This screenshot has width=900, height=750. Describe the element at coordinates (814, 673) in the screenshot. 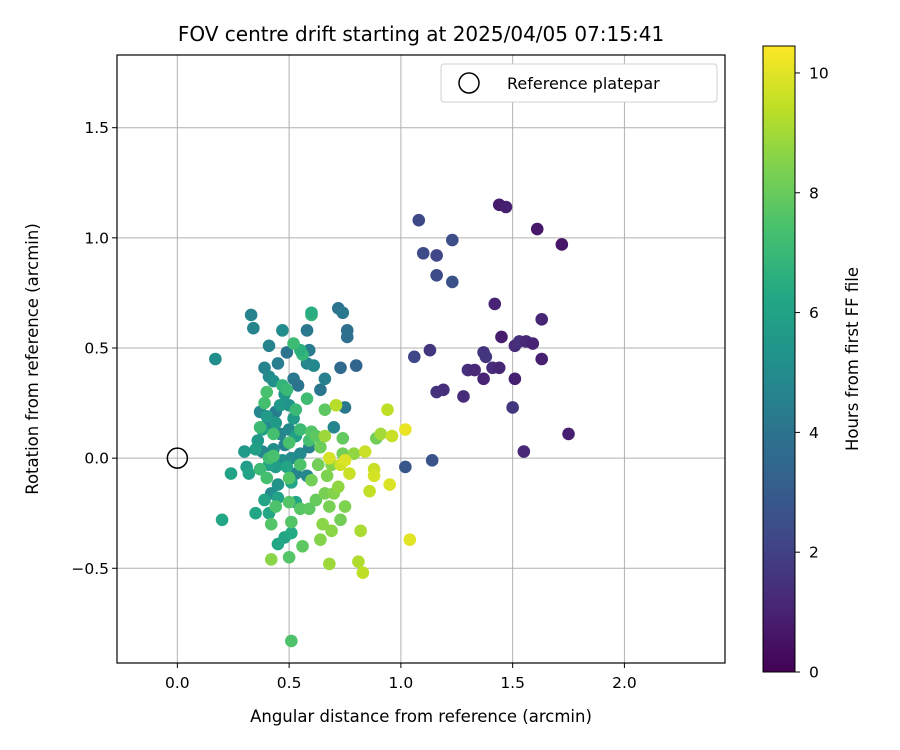

I see `colorbar-tick-label-0: 0` at that location.